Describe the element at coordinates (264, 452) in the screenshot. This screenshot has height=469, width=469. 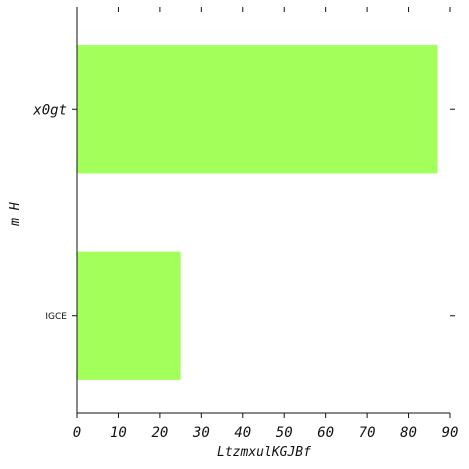
I see `x-axis-label: LtzmxulKGJBf` at that location.